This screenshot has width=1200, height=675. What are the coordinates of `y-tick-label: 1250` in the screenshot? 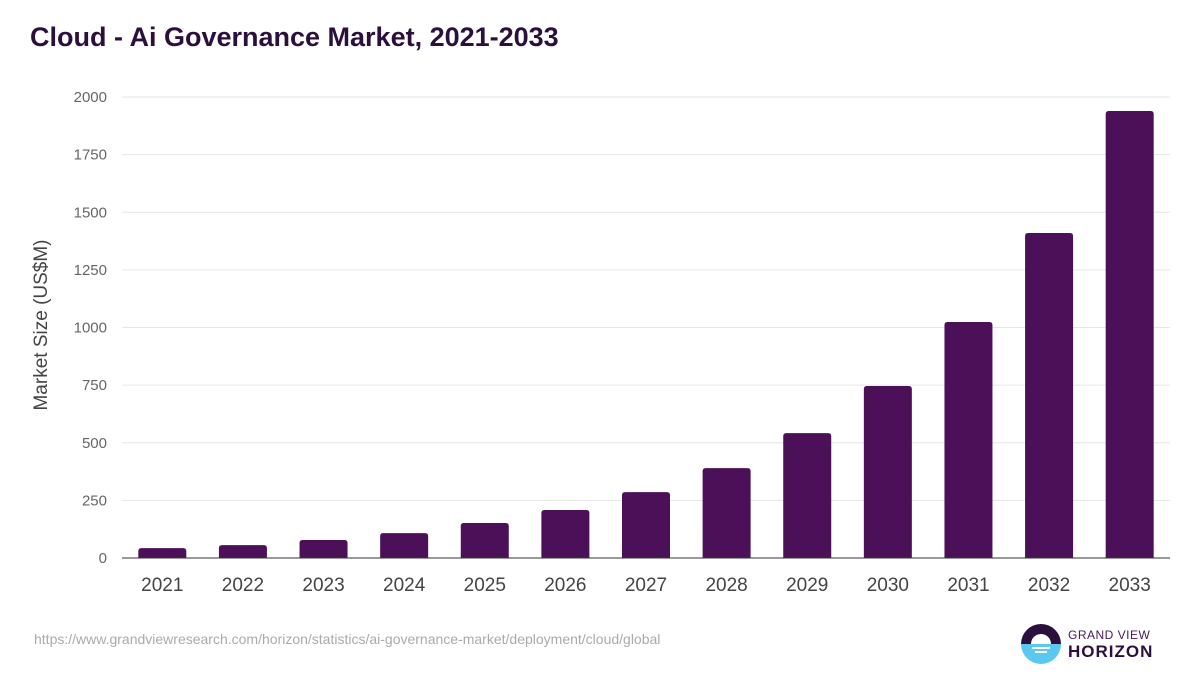 It's located at (90, 270).